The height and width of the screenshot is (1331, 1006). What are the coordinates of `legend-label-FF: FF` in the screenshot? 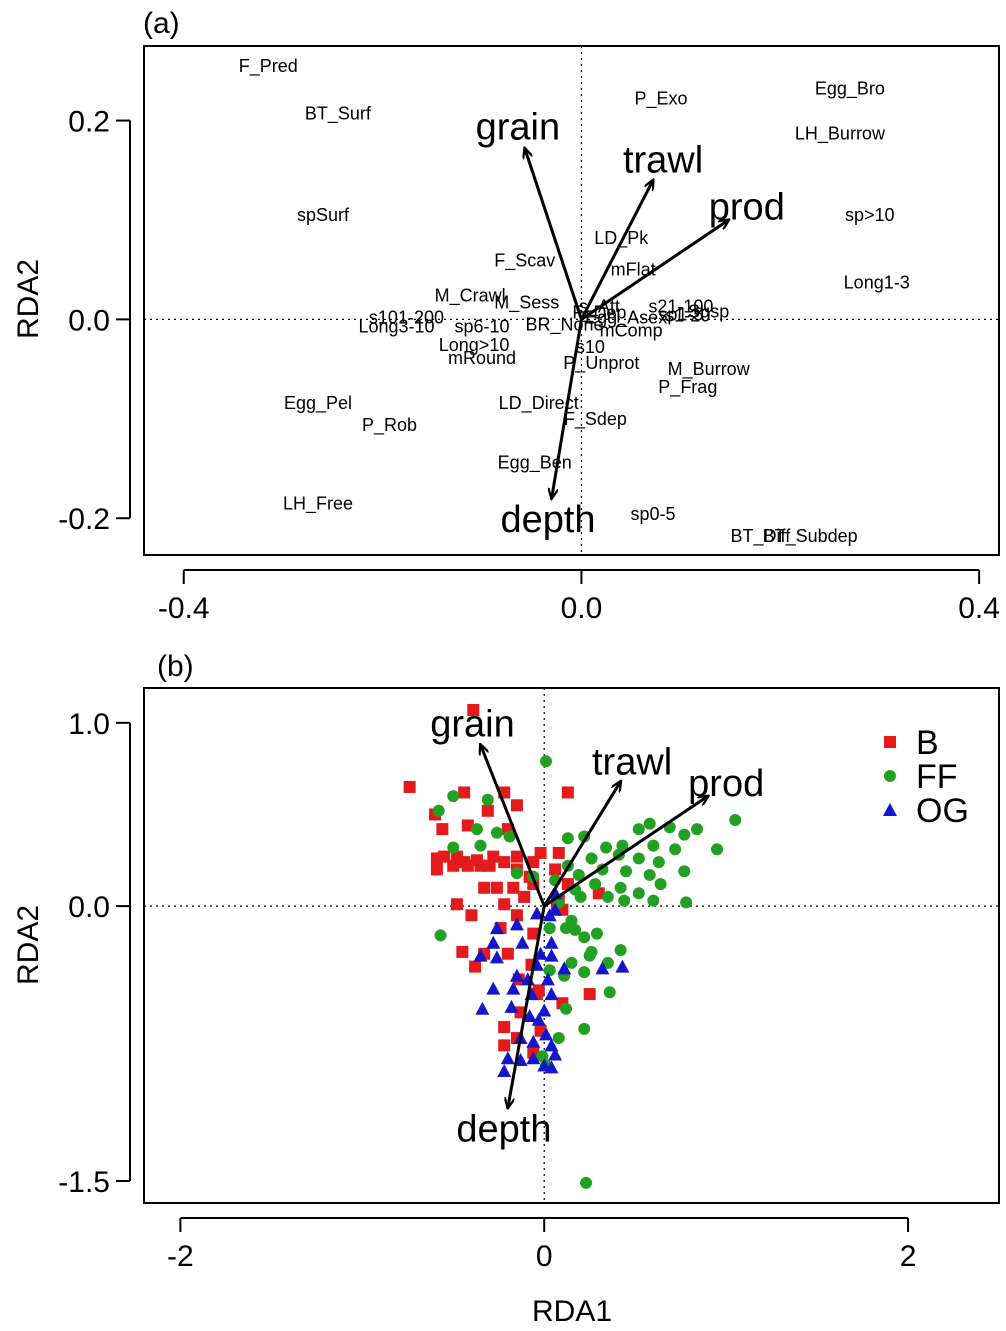 It's located at (937, 777).